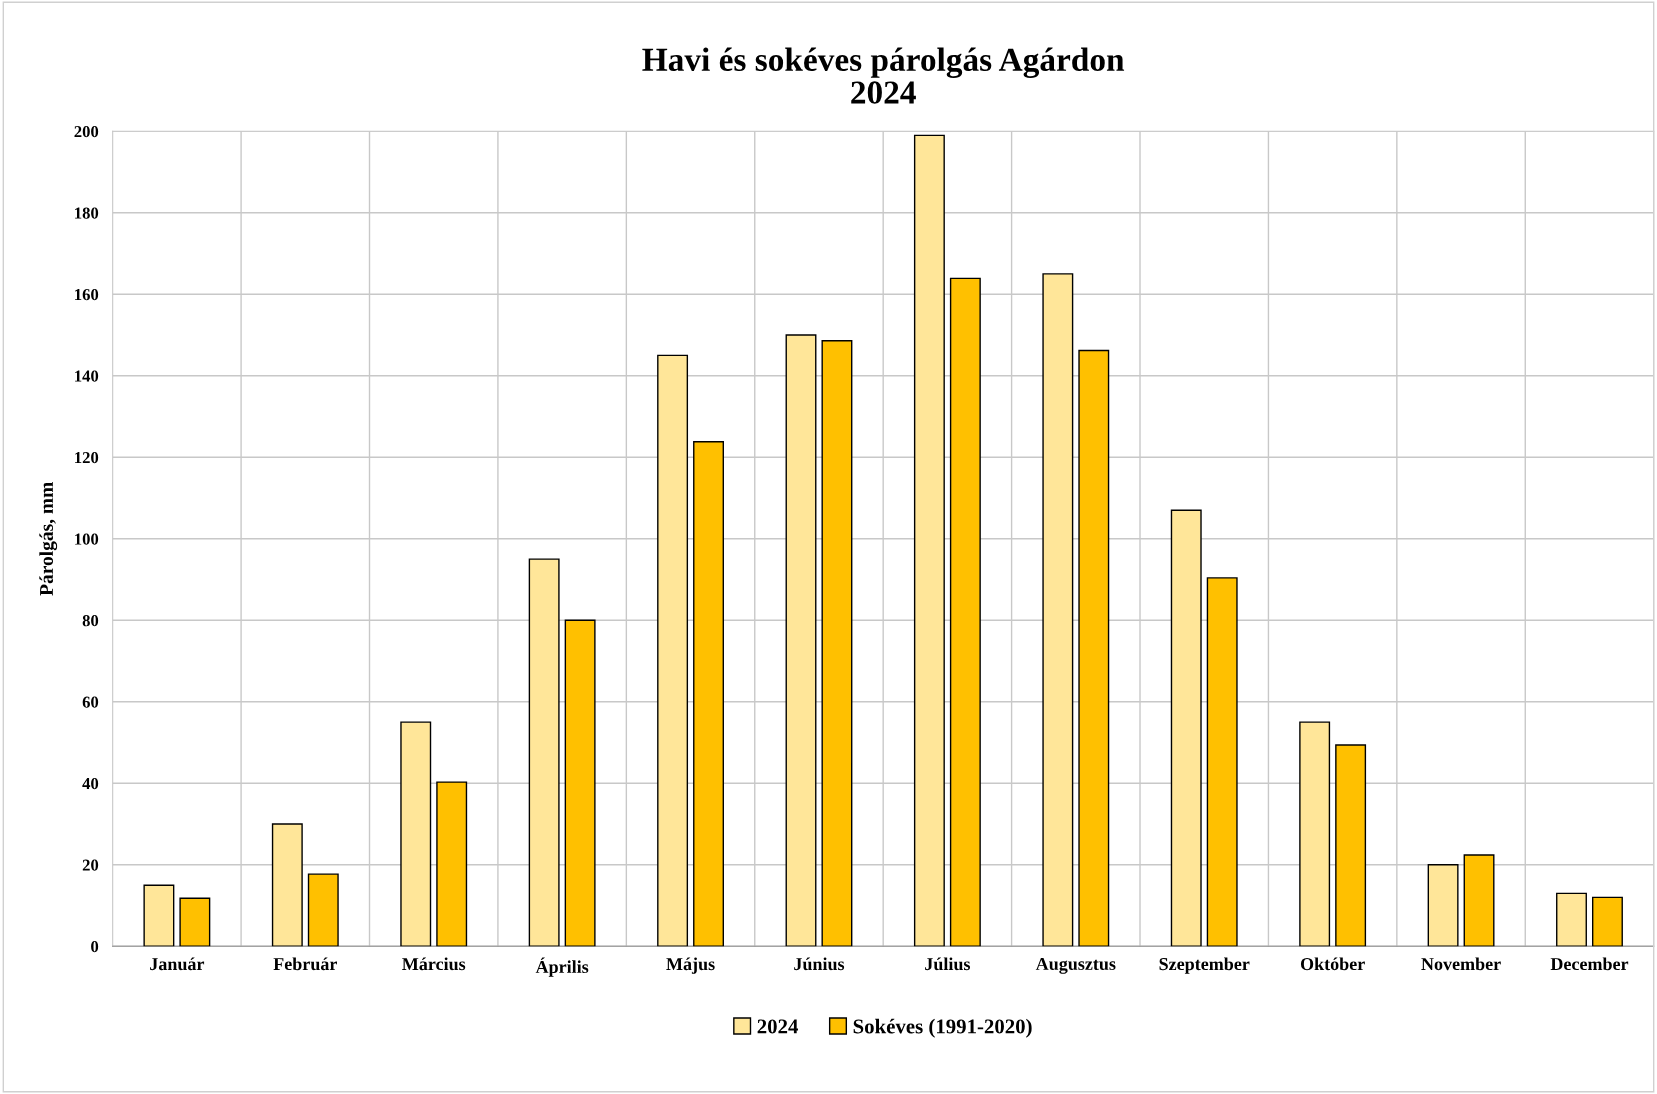  Describe the element at coordinates (86, 131) in the screenshot. I see `y-tick-label: 200` at that location.